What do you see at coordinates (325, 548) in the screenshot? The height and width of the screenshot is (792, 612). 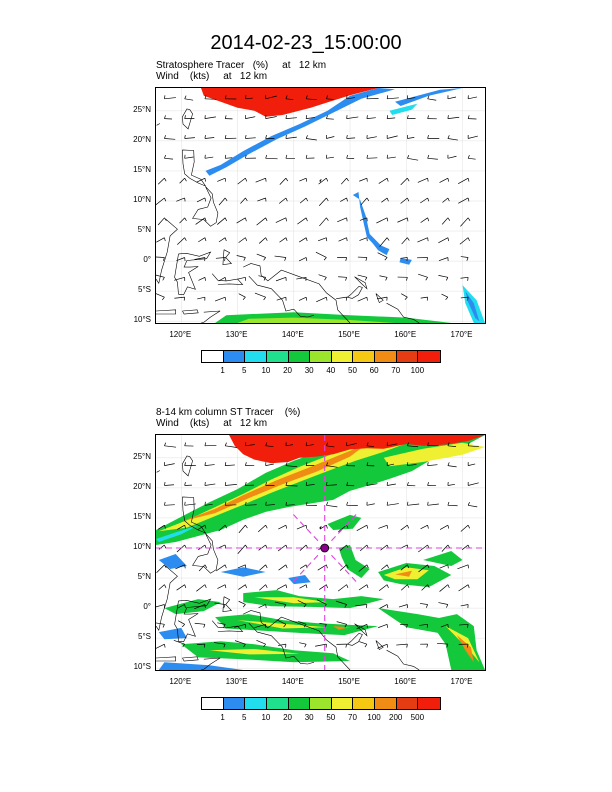 I see `storm-center-marker` at bounding box center [325, 548].